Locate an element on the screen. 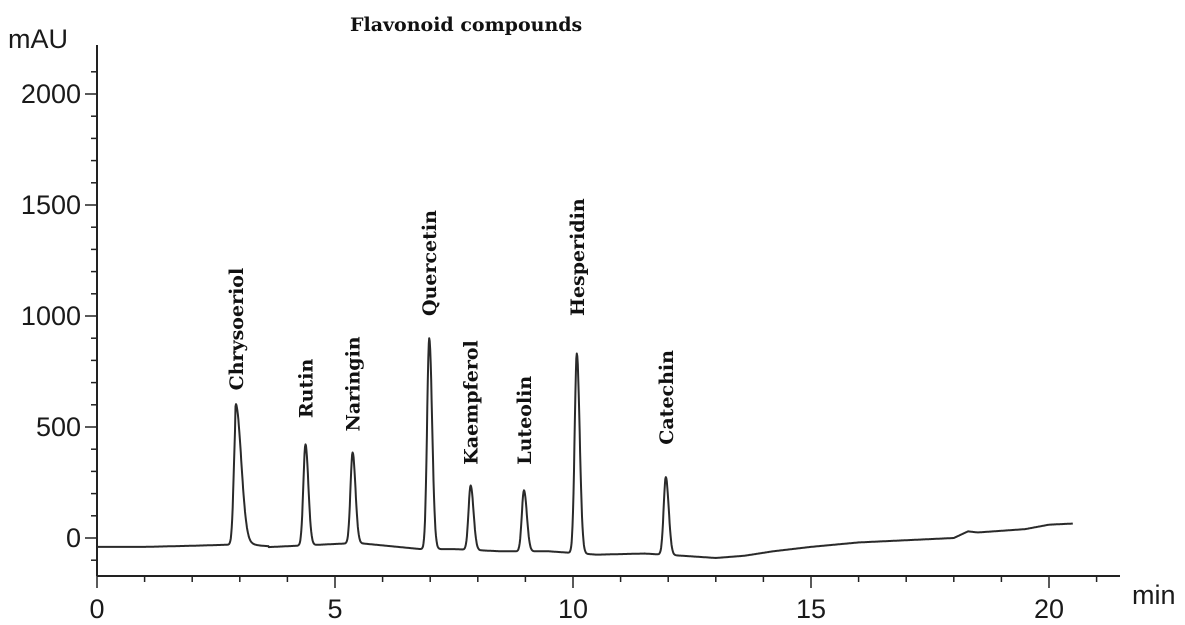 The image size is (1185, 625). peak-label-catechin: Catechin is located at coordinates (667, 397).